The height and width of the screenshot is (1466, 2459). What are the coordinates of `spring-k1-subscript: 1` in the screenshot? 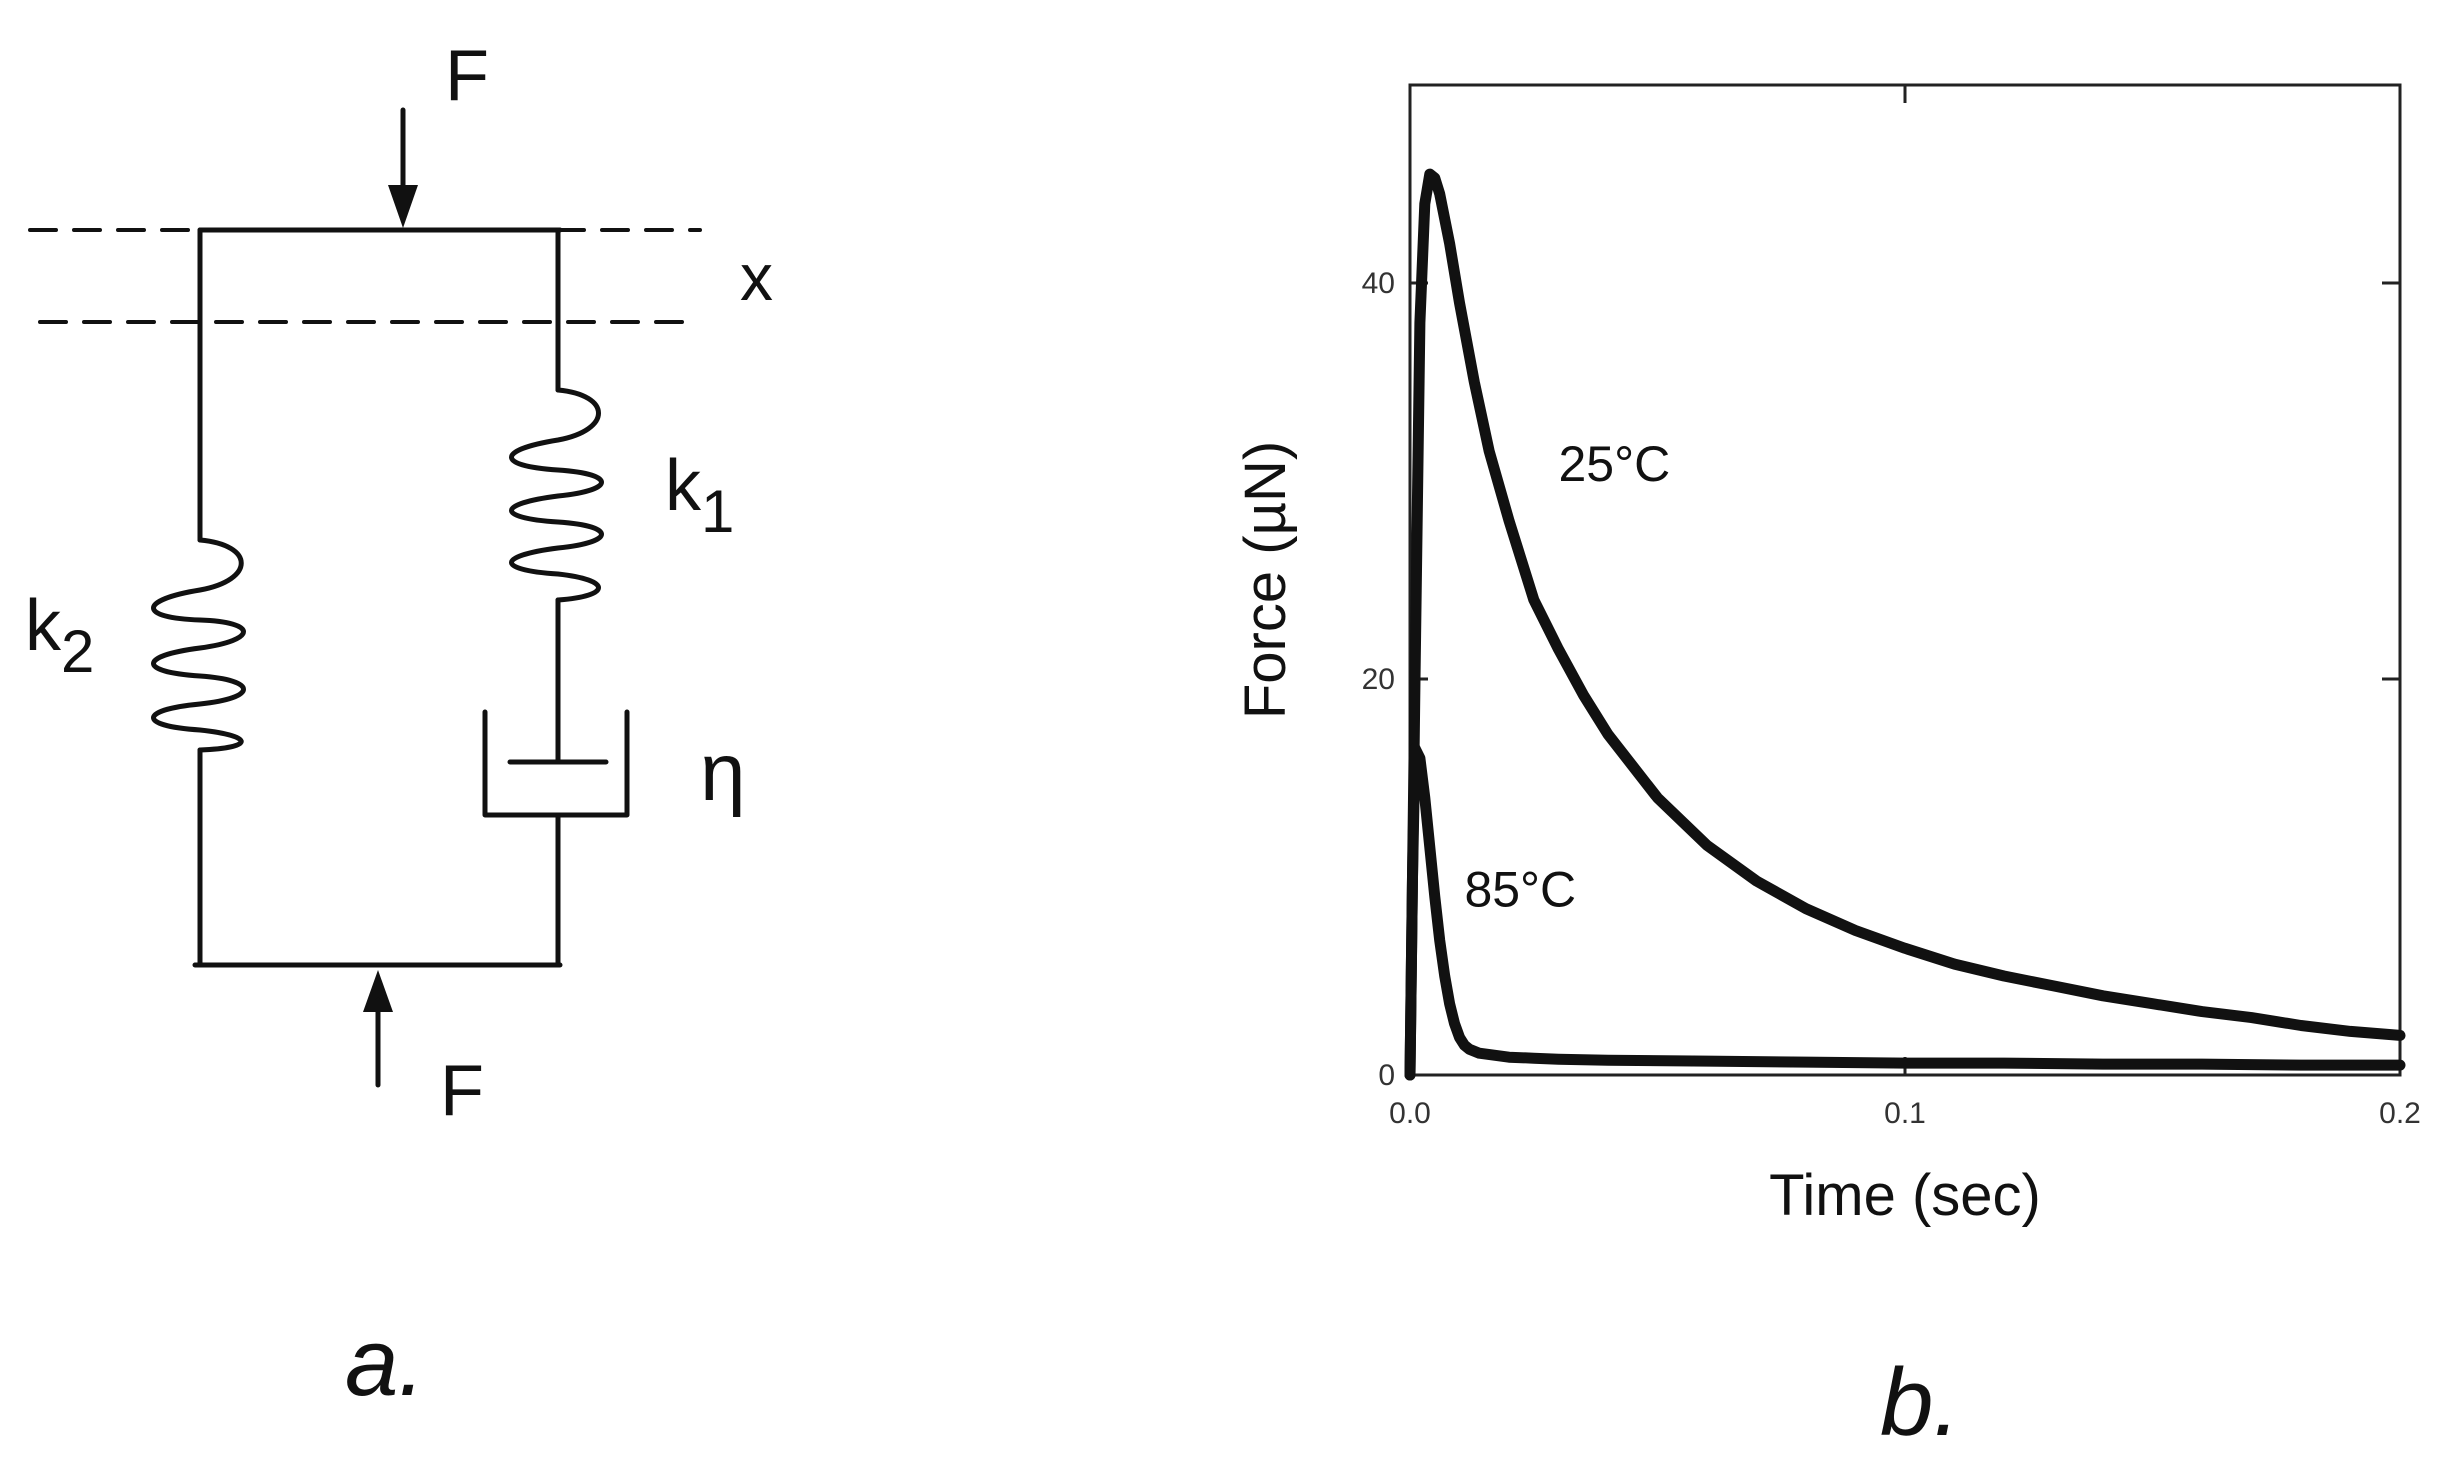 It's located at (717, 511).